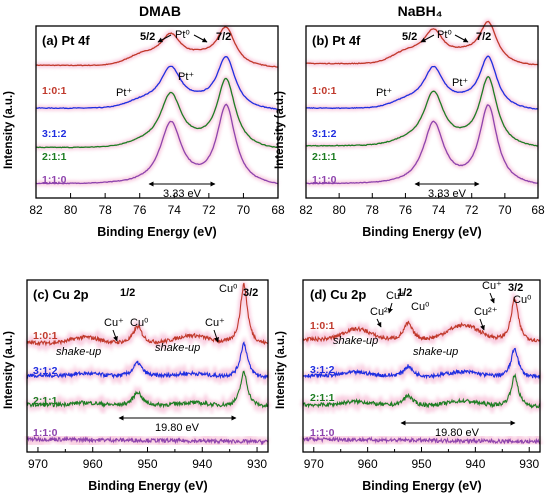 The width and height of the screenshot is (550, 501). Describe the element at coordinates (382, 312) in the screenshot. I see `cu2-label-a: Cu²⁺` at that location.